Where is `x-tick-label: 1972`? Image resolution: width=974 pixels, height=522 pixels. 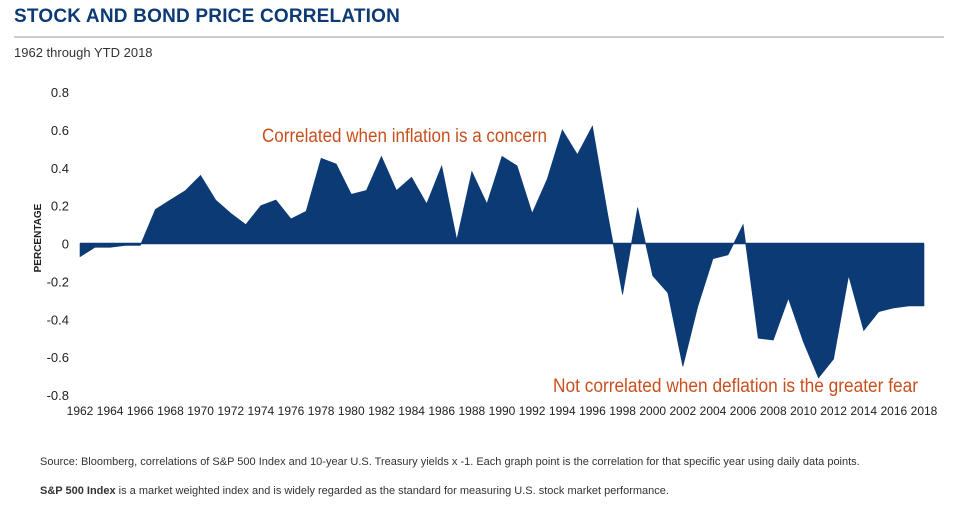
x-tick-label: 1972 is located at coordinates (230, 411).